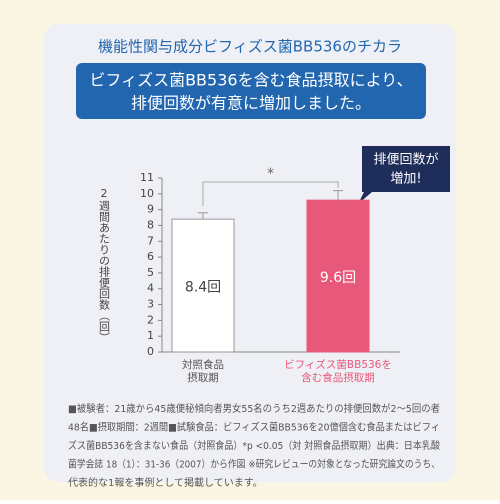 This screenshot has width=500, height=504. What do you see at coordinates (150, 335) in the screenshot?
I see `y-tick-label: 1` at bounding box center [150, 335].